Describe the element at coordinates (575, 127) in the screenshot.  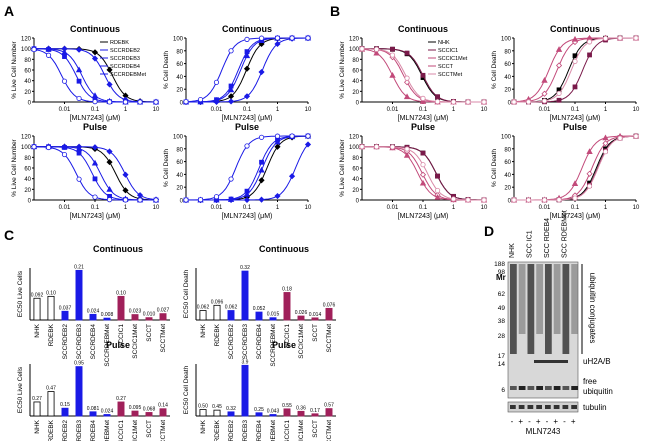
I see `chart-title: Pulse` at that location.